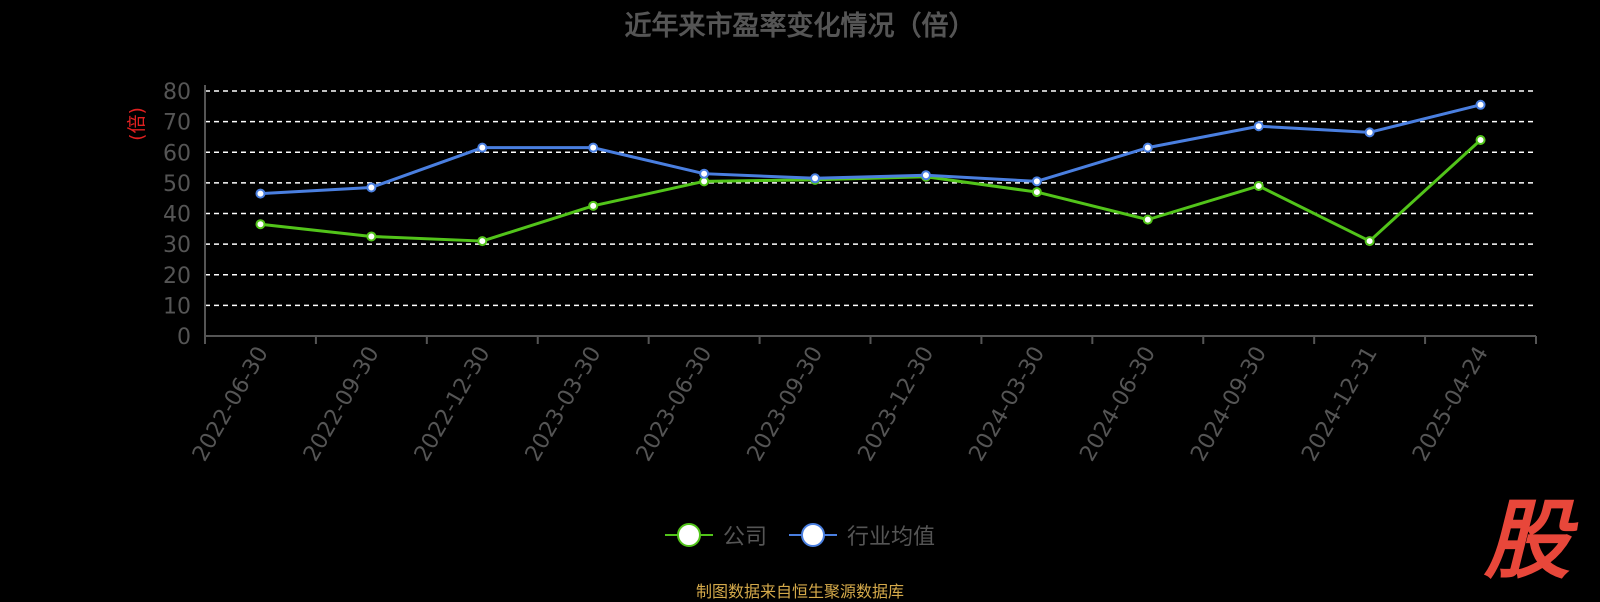 The height and width of the screenshot is (602, 1600). I want to click on legend-item-company: 公司, so click(715, 535).